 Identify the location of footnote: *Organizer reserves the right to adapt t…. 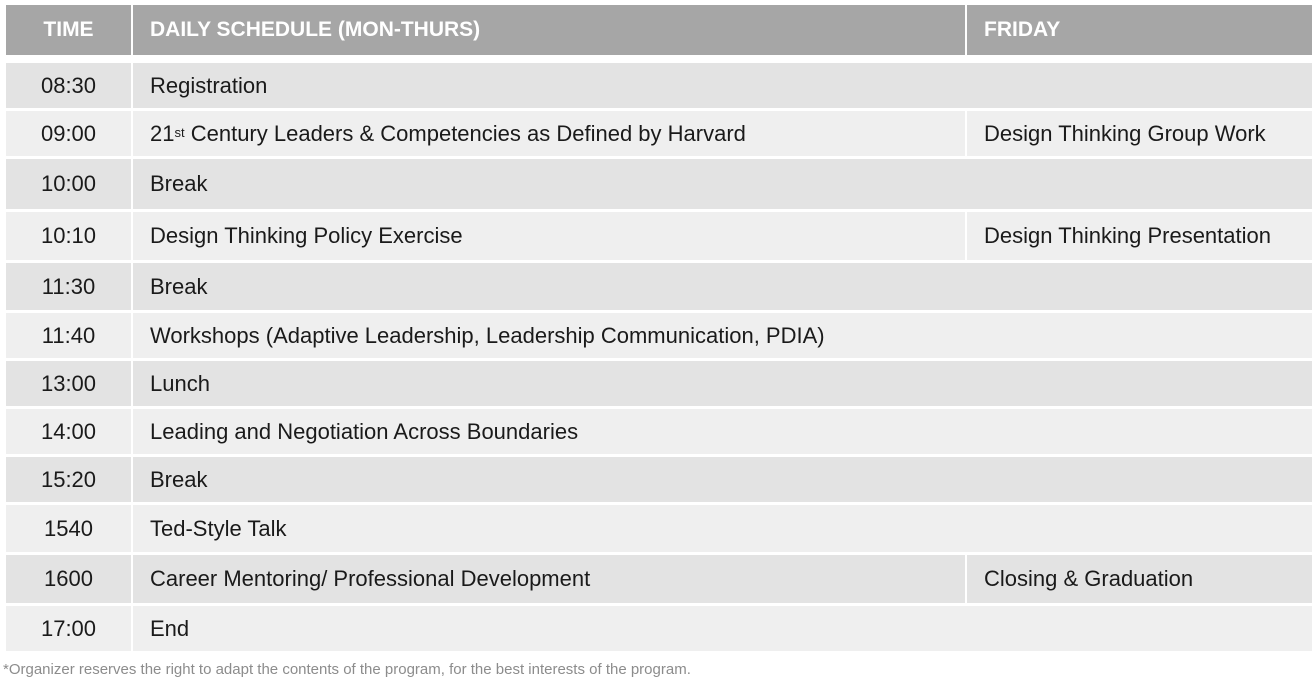
(347, 669).